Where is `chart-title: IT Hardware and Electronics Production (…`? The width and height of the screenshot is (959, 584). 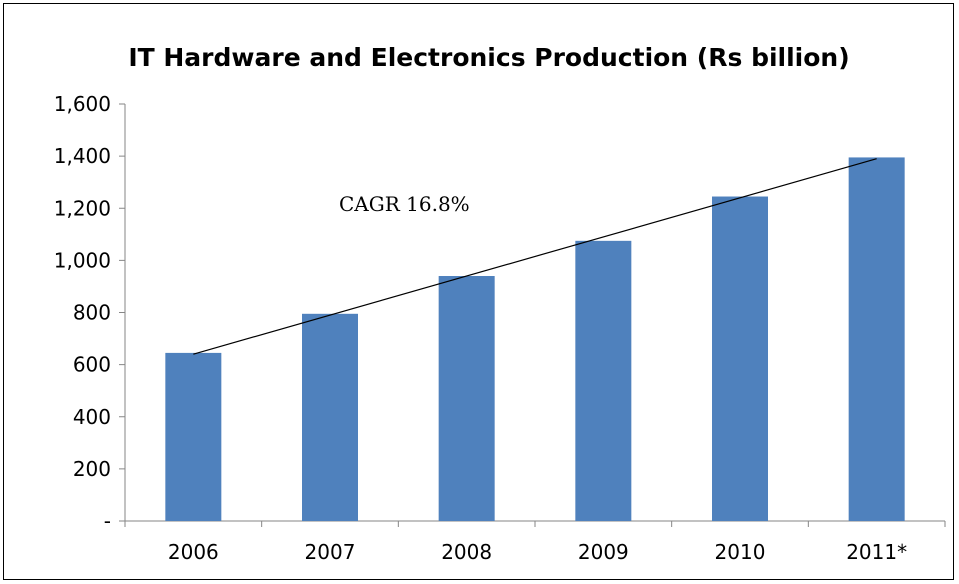
chart-title: IT Hardware and Electronics Production (… is located at coordinates (488, 57).